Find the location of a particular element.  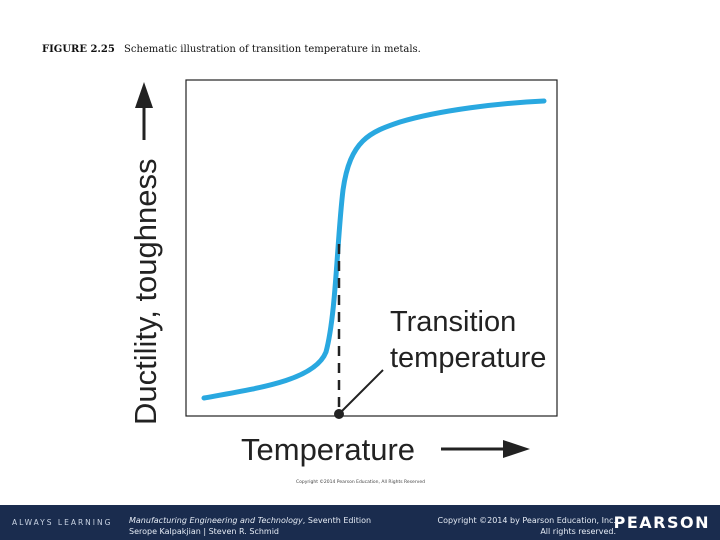

book-title: Manufacturing Engineering and Technology is located at coordinates (216, 520).